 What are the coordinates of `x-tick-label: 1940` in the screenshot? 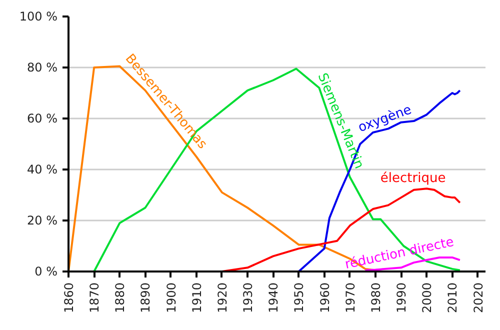 It's located at (273, 298).